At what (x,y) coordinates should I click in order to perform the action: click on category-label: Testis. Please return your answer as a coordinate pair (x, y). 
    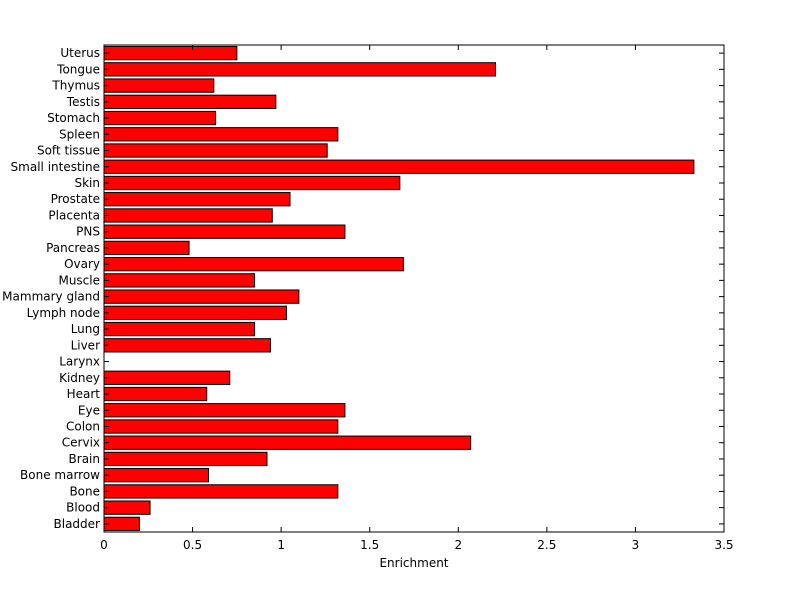
    Looking at the image, I should click on (83, 102).